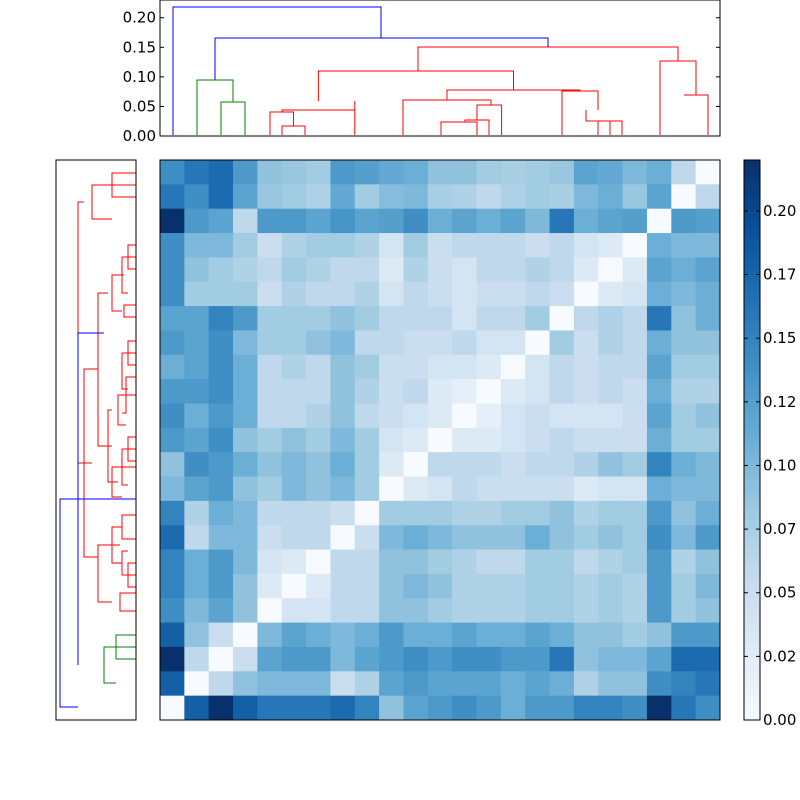  I want to click on top-dendrogram-frame, so click(440, 68).